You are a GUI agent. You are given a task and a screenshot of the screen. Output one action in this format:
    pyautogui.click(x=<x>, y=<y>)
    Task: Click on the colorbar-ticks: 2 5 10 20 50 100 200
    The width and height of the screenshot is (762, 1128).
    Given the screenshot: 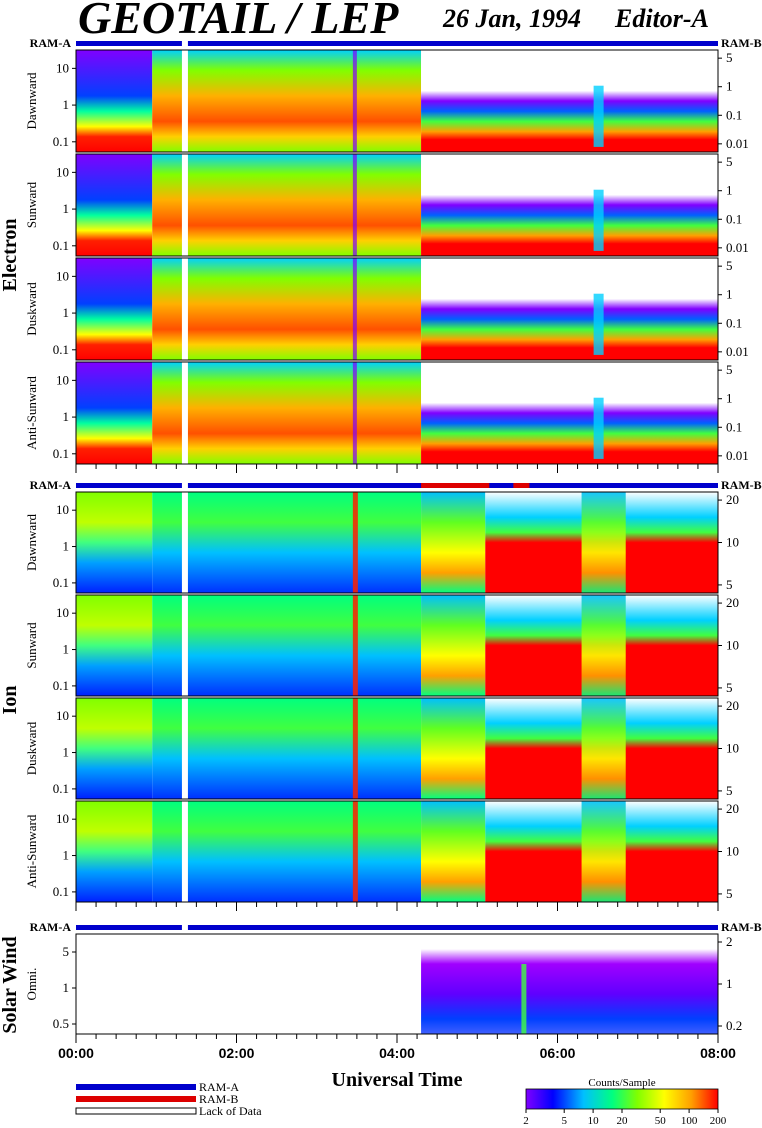 What is the action you would take?
    pyautogui.click(x=625, y=1118)
    